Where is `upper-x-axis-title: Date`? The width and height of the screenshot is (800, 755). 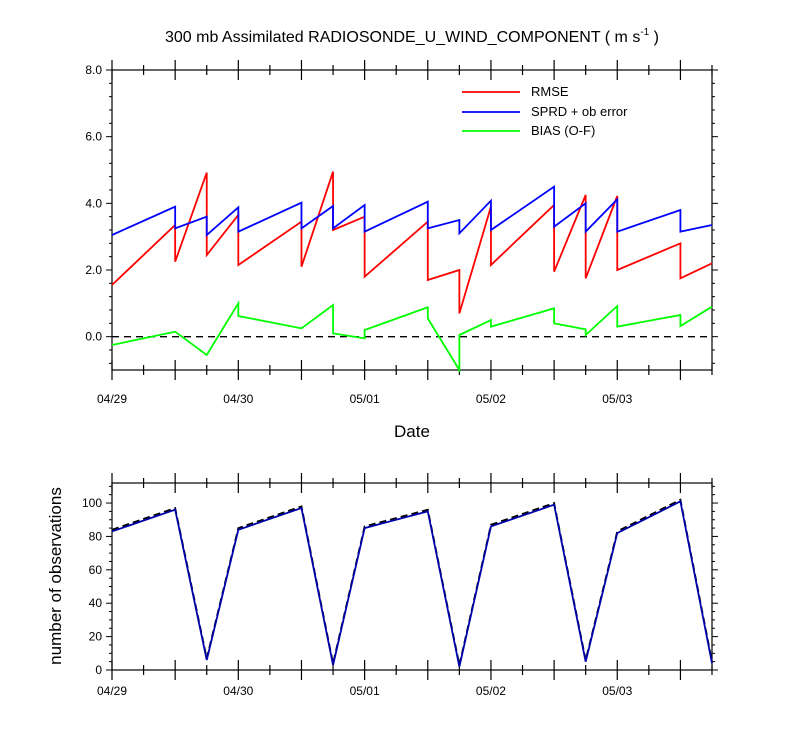
upper-x-axis-title: Date is located at coordinates (412, 431).